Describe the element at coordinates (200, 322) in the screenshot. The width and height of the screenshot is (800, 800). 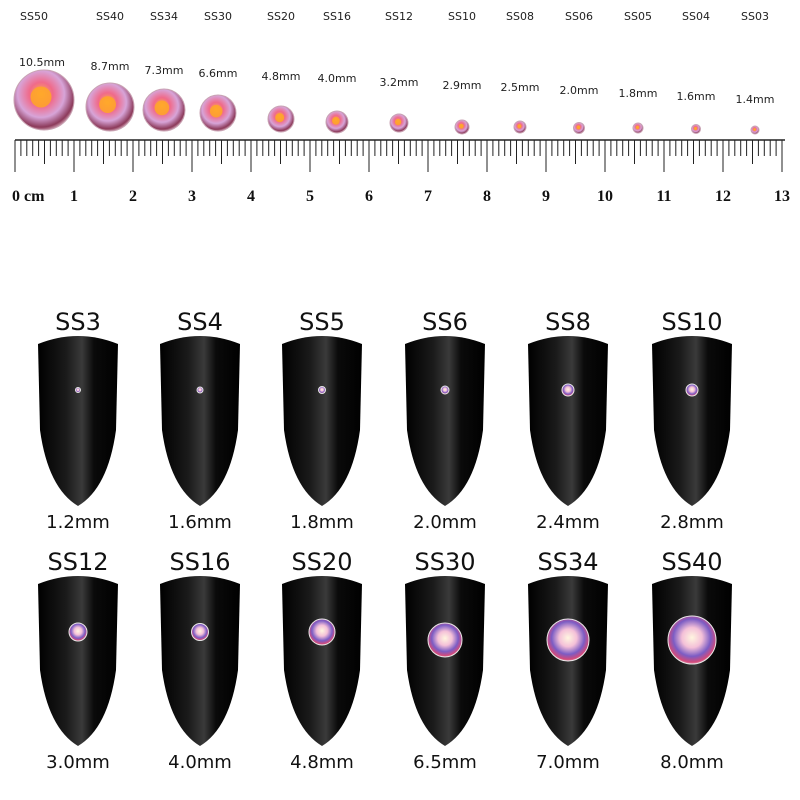
I see `nail-code: SS4` at that location.